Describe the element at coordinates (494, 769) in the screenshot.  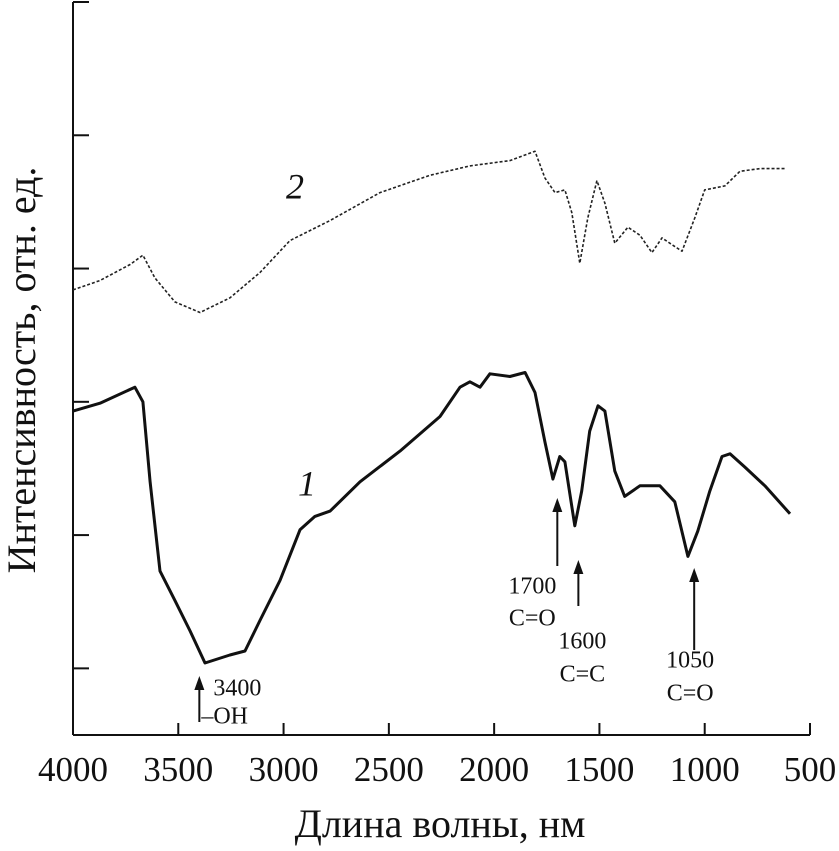
I see `x-tick-label: 2000` at that location.